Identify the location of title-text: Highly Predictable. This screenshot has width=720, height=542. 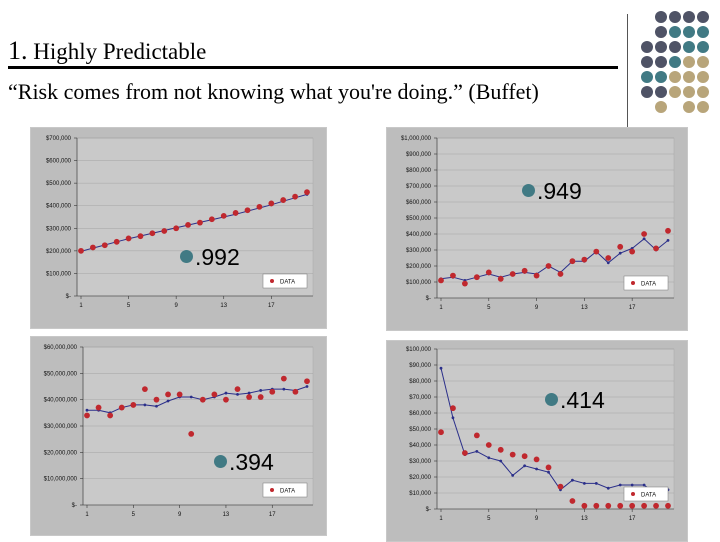
(120, 51).